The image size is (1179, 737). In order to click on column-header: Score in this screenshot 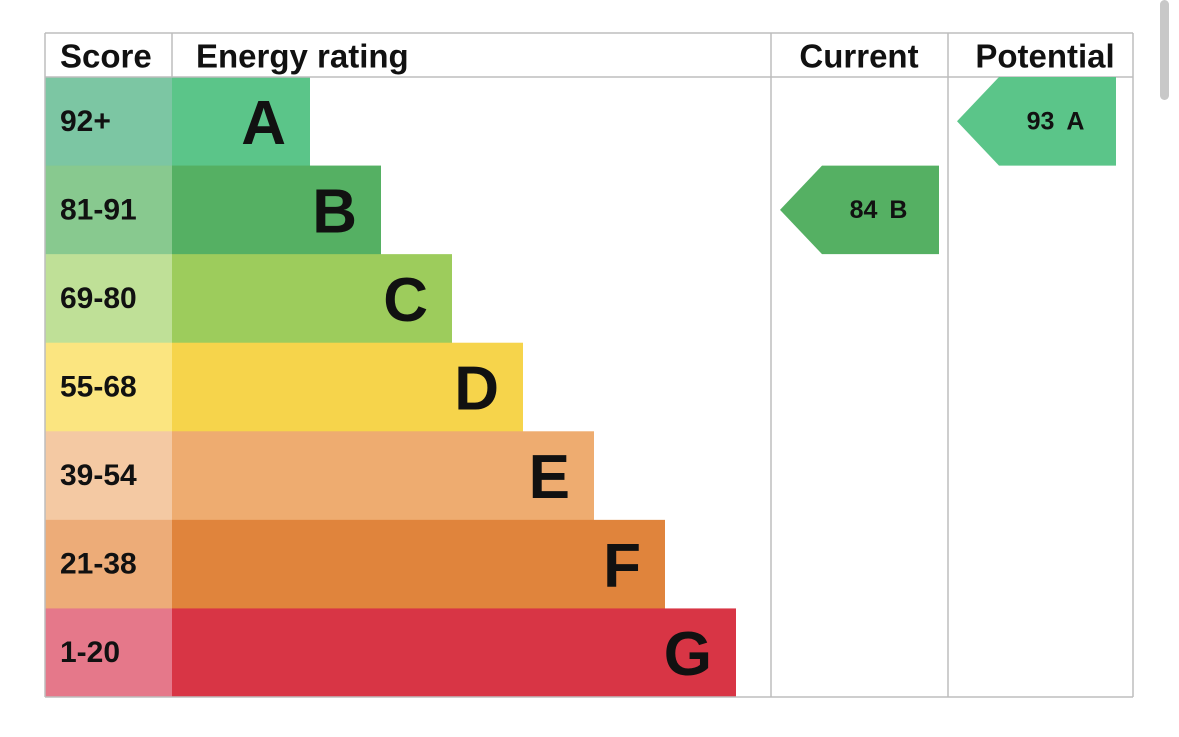, I will do `click(106, 56)`.